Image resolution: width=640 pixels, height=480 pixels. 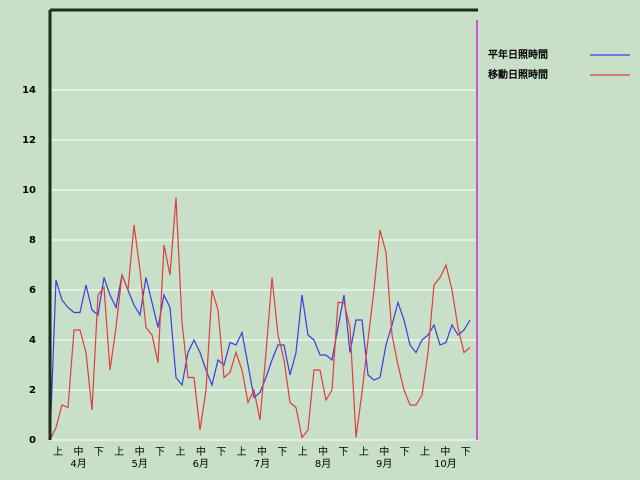 What do you see at coordinates (32, 390) in the screenshot?
I see `y-tick-label: 2` at bounding box center [32, 390].